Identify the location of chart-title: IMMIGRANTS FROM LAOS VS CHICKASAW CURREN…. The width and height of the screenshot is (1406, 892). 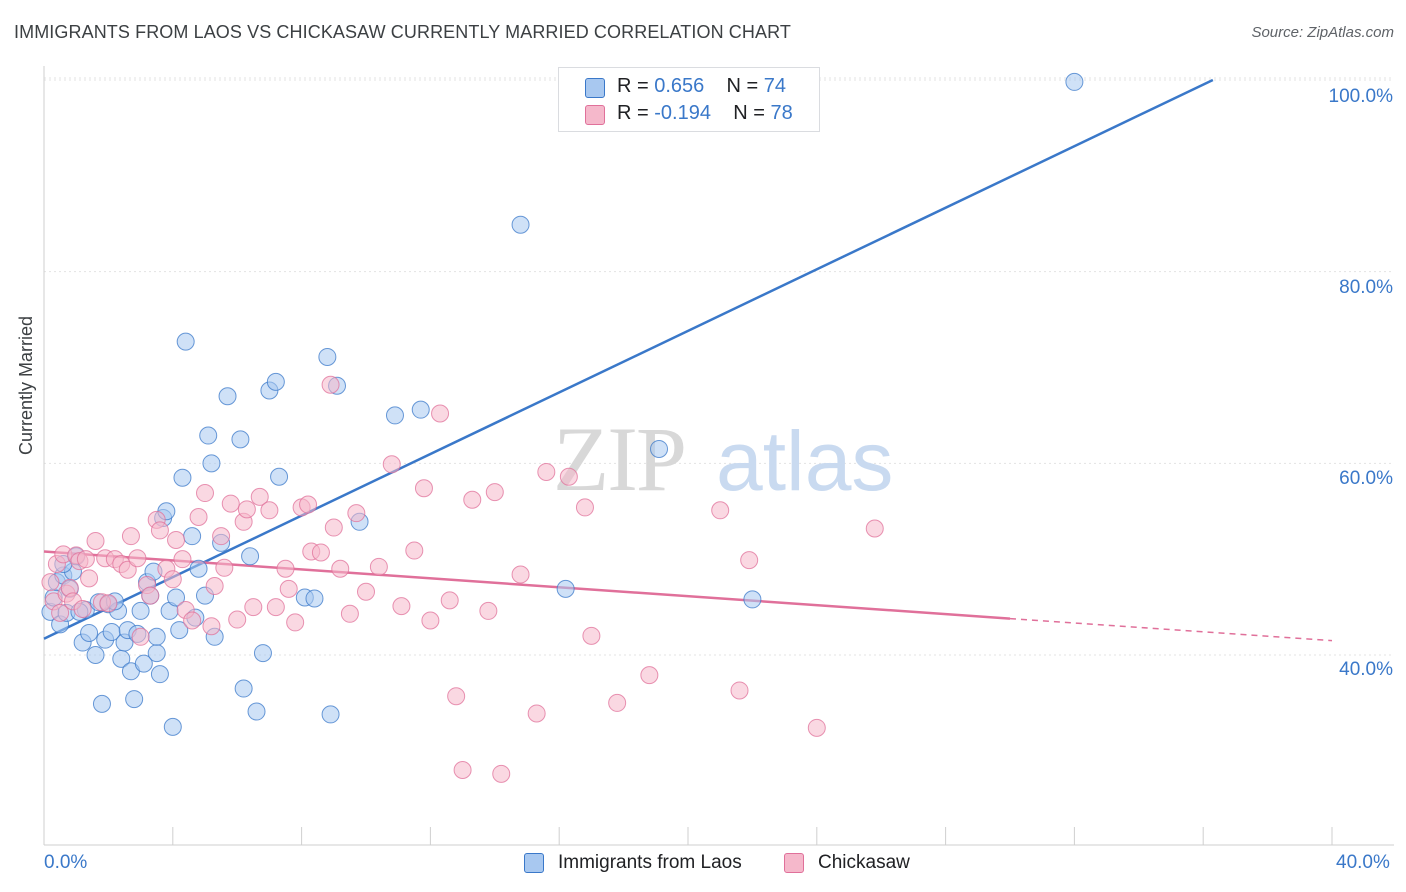
(402, 32).